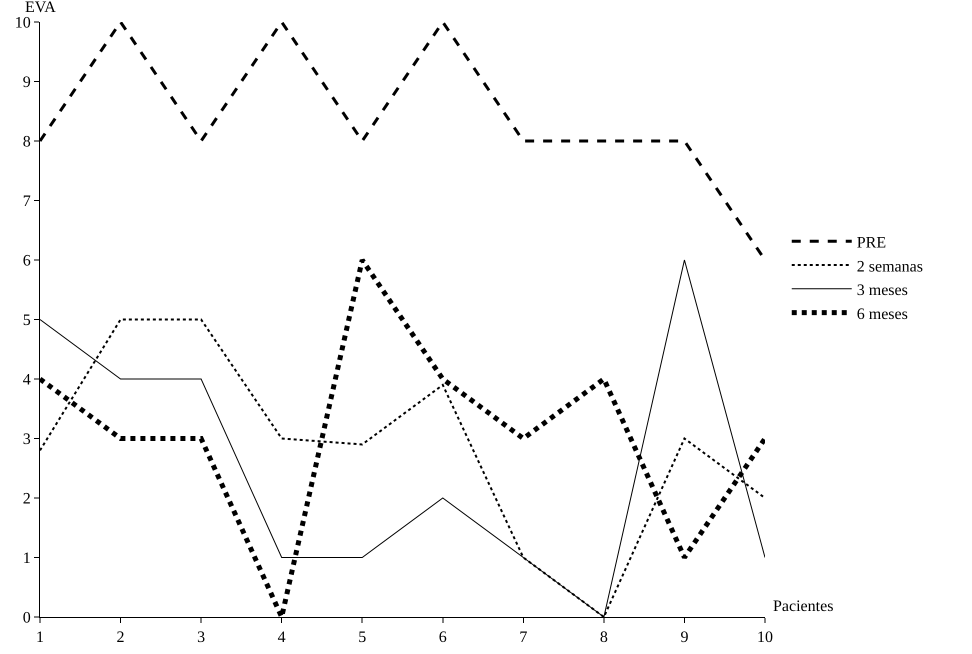 The image size is (972, 654). What do you see at coordinates (765, 637) in the screenshot?
I see `x-tick-label: 10` at bounding box center [765, 637].